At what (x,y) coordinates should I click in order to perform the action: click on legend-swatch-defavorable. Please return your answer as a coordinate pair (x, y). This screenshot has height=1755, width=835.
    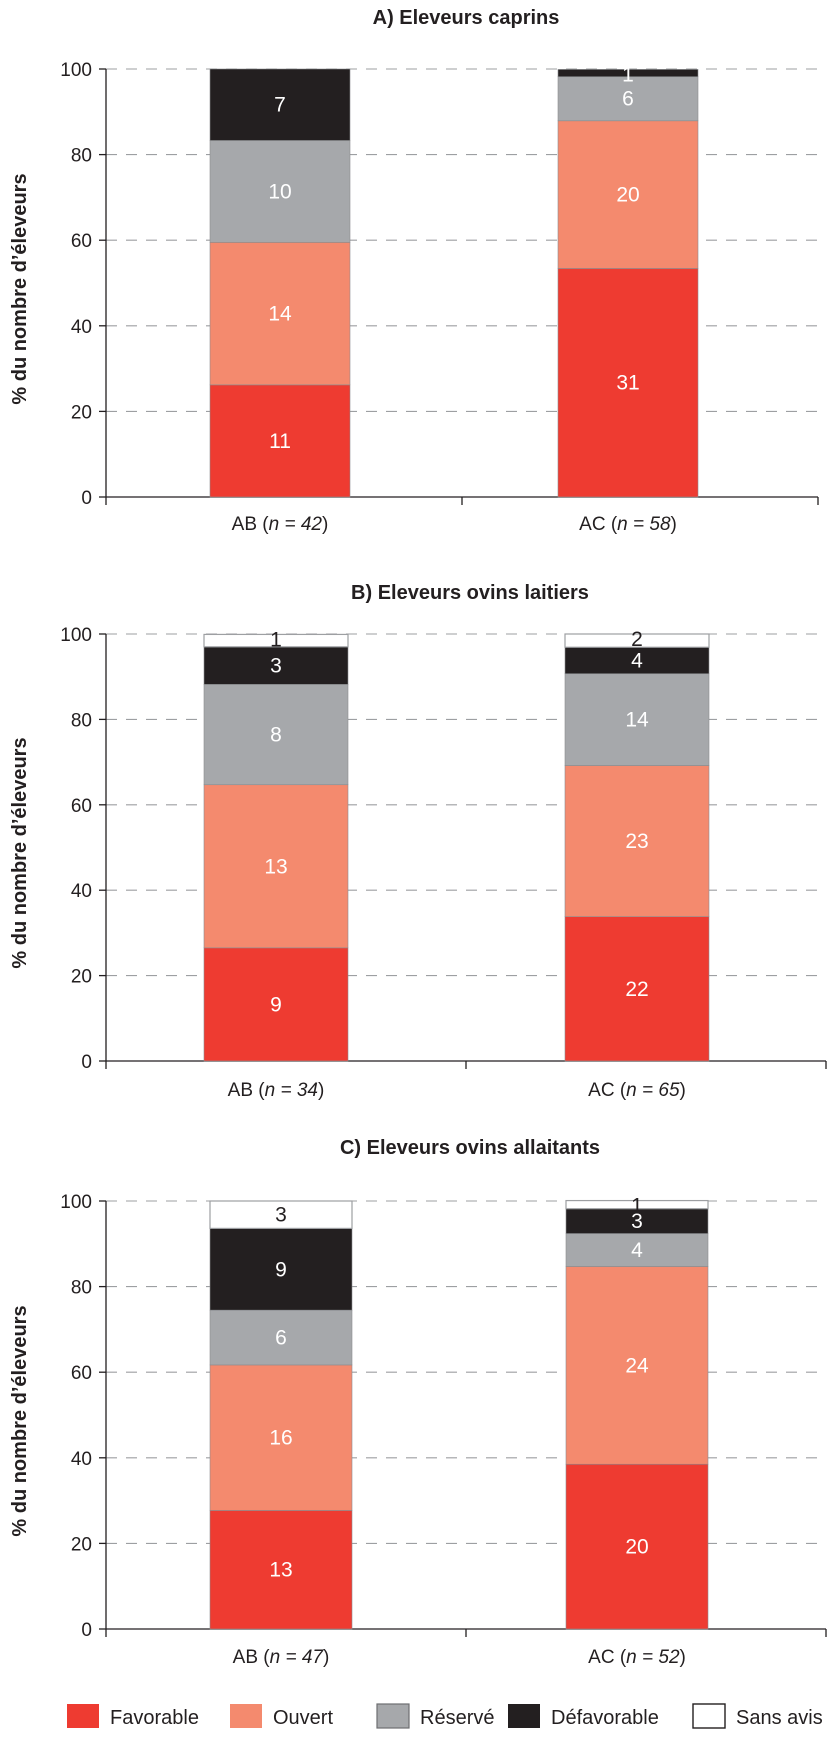
    Looking at the image, I should click on (524, 1716).